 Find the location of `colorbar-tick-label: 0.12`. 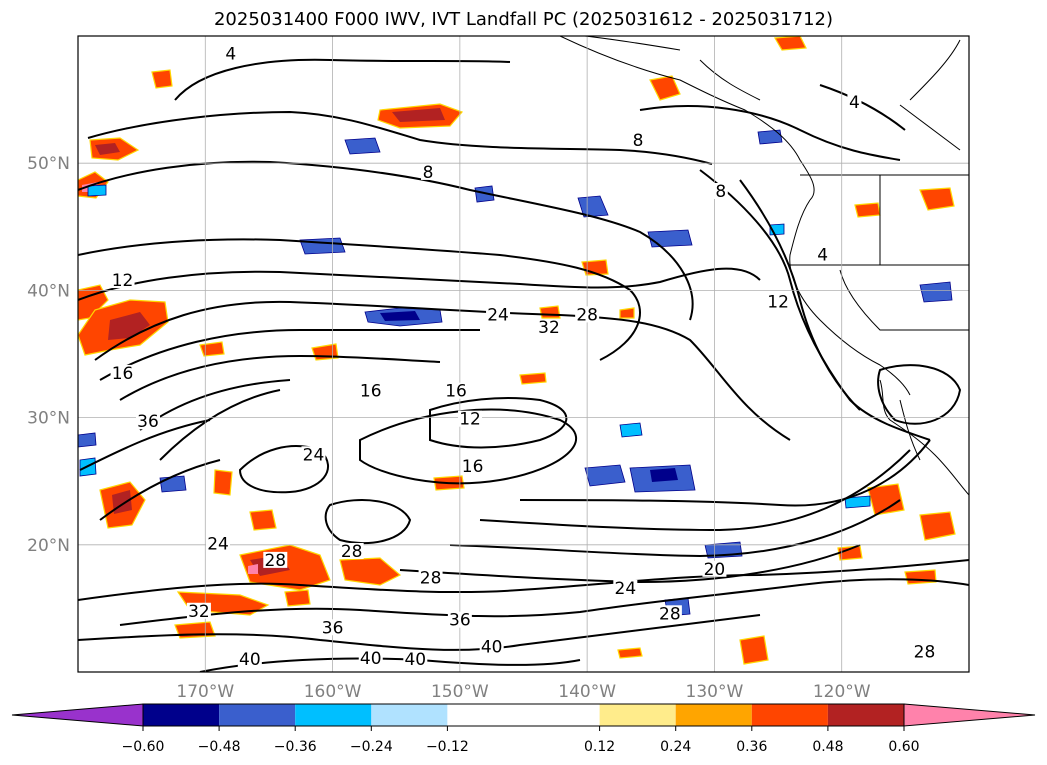

colorbar-tick-label: 0.12 is located at coordinates (599, 747).